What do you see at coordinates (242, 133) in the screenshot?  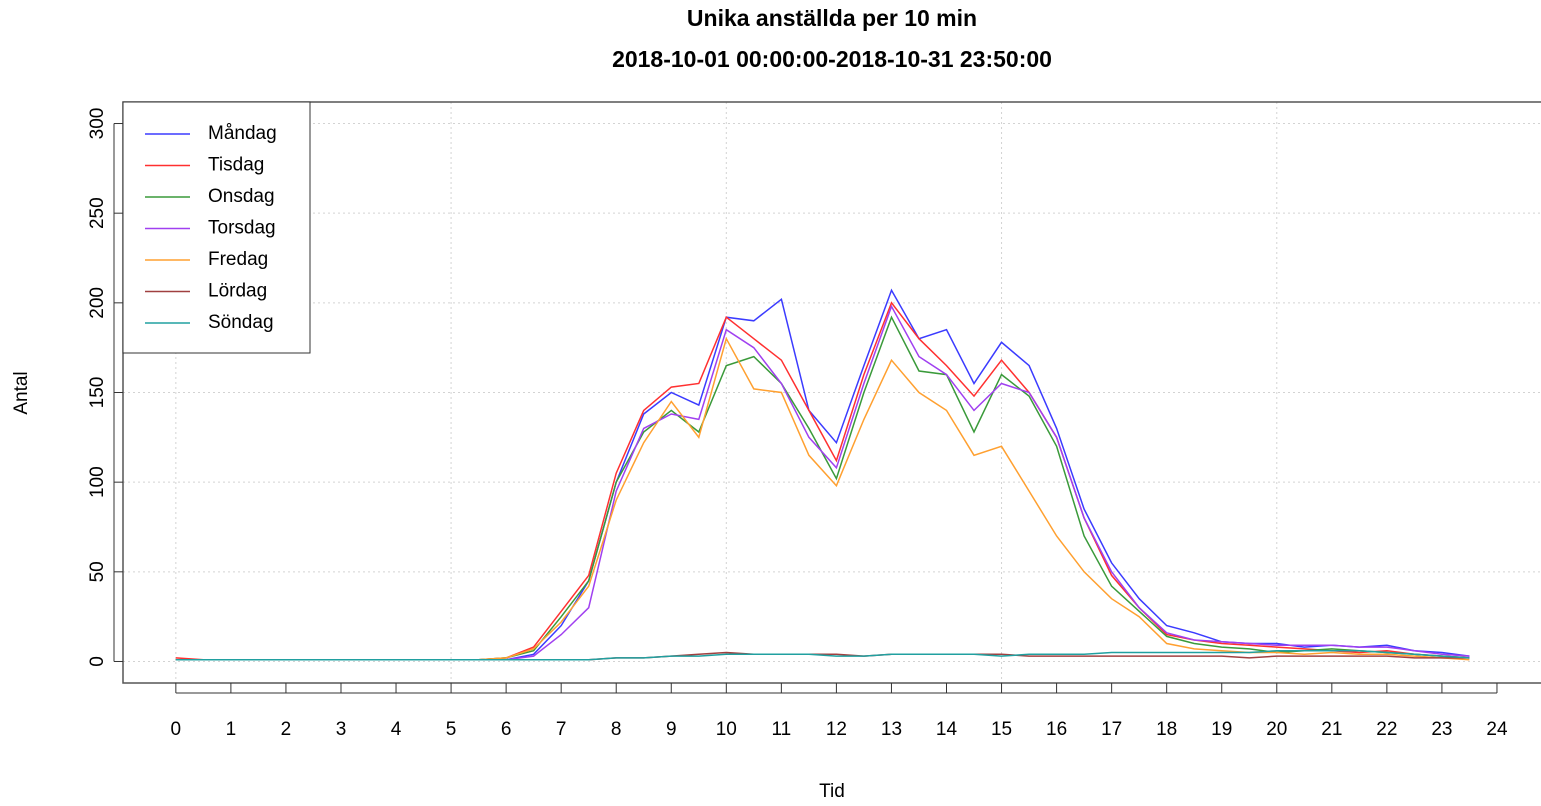 I see `legend-label: Måndag` at bounding box center [242, 133].